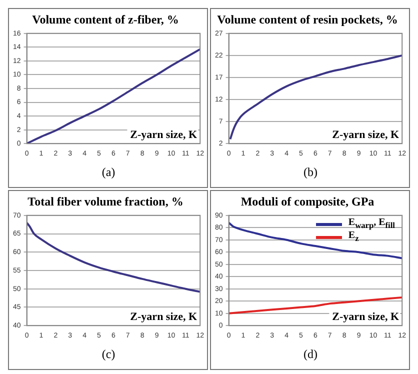 This screenshot has height=374, width=418. I want to click on legend-label: E$_{warp}$, E$_{fill}$, so click(371, 223).